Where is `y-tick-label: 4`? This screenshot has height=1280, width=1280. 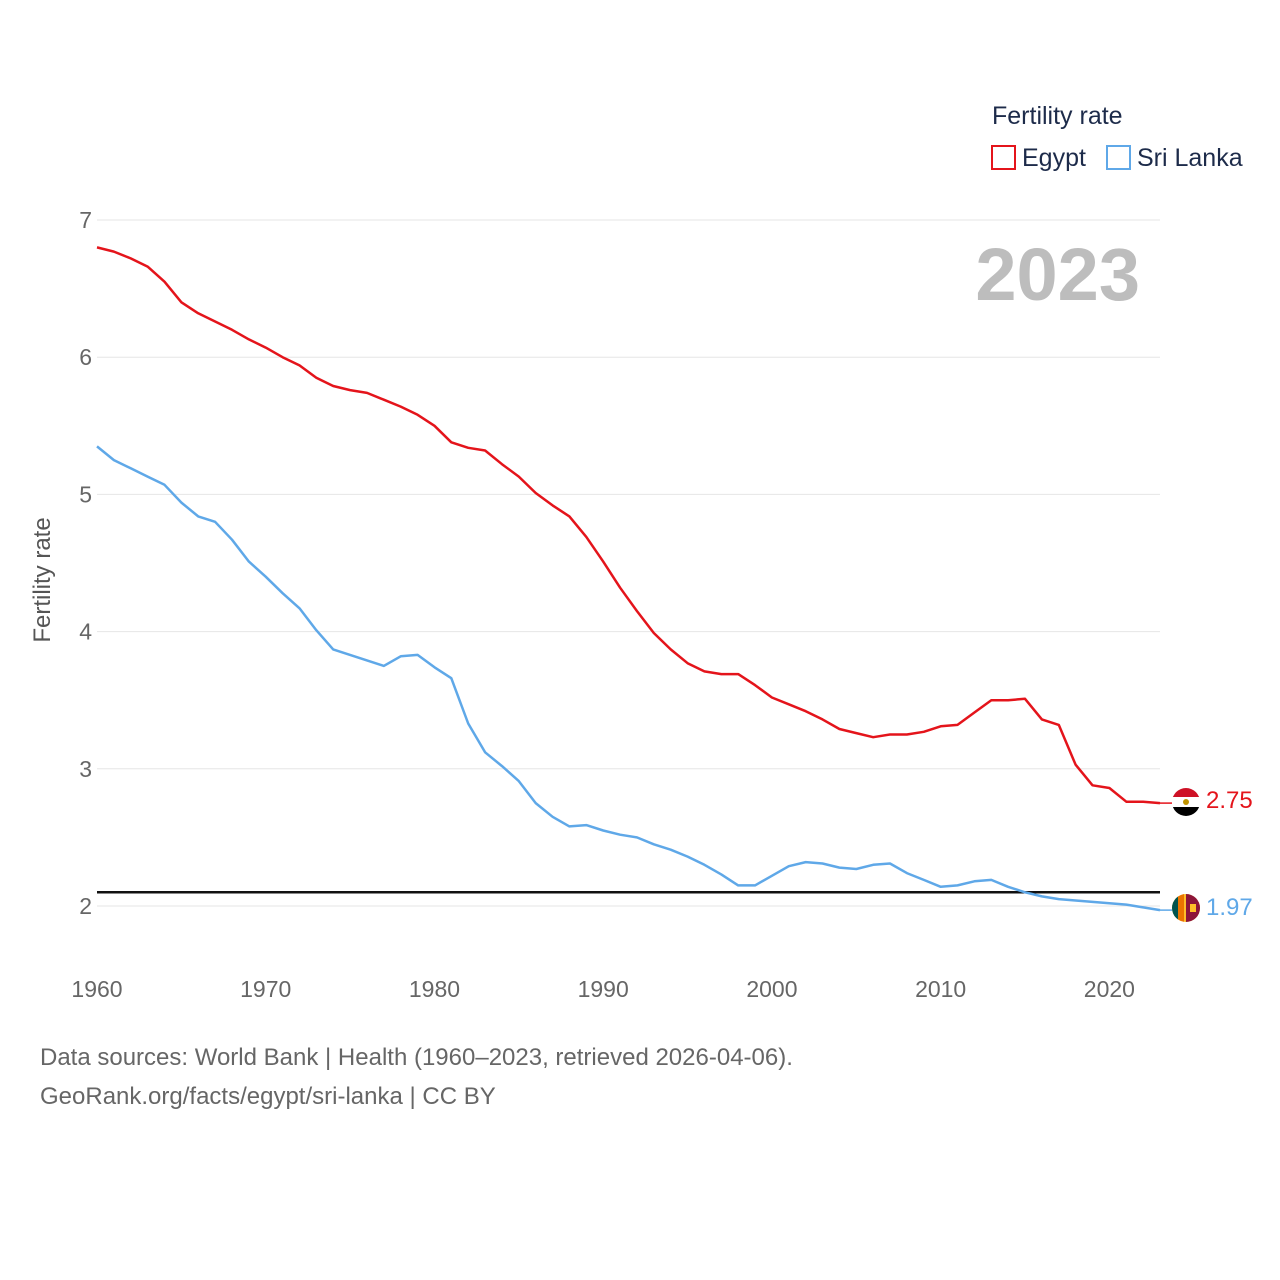 y-tick-label: 4 is located at coordinates (85, 632).